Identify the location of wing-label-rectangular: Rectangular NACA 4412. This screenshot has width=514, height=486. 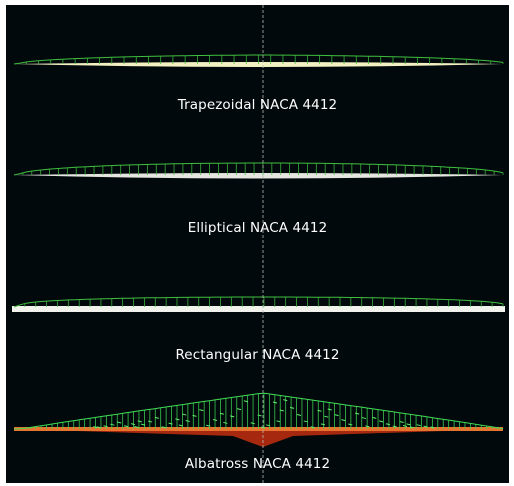
(257, 355).